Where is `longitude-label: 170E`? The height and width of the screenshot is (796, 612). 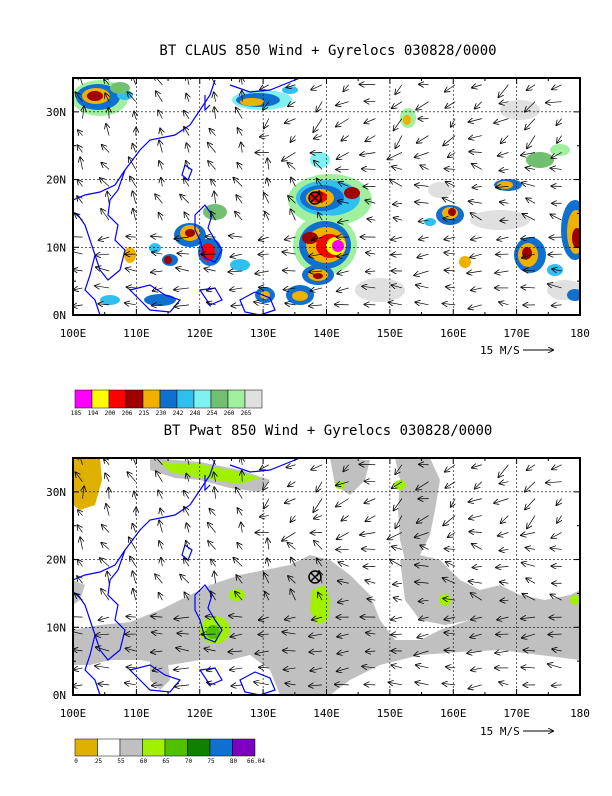 longitude-label: 170E is located at coordinates (516, 713).